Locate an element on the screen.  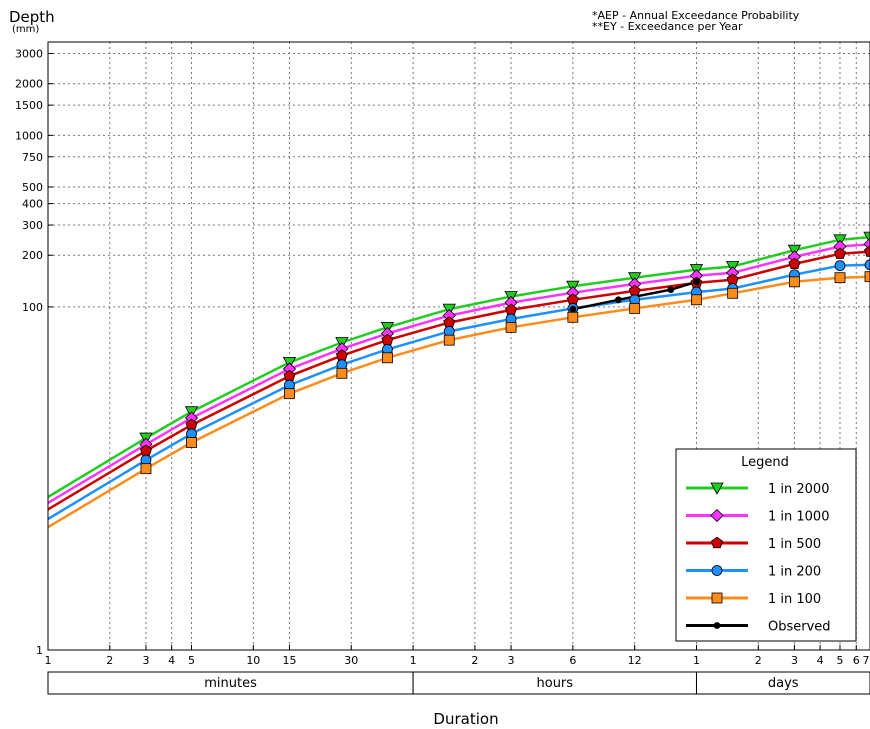
legend-label: 1 in 500 is located at coordinates (794, 544).